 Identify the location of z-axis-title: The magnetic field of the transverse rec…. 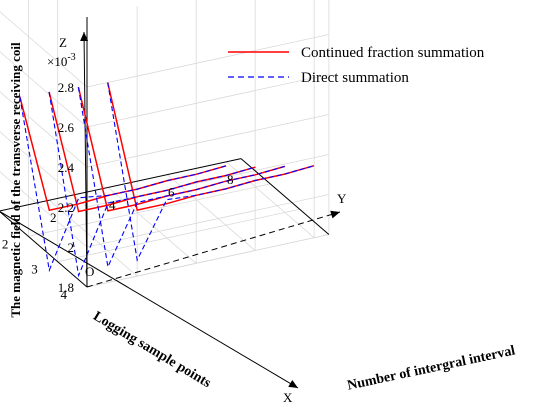
(15, 180).